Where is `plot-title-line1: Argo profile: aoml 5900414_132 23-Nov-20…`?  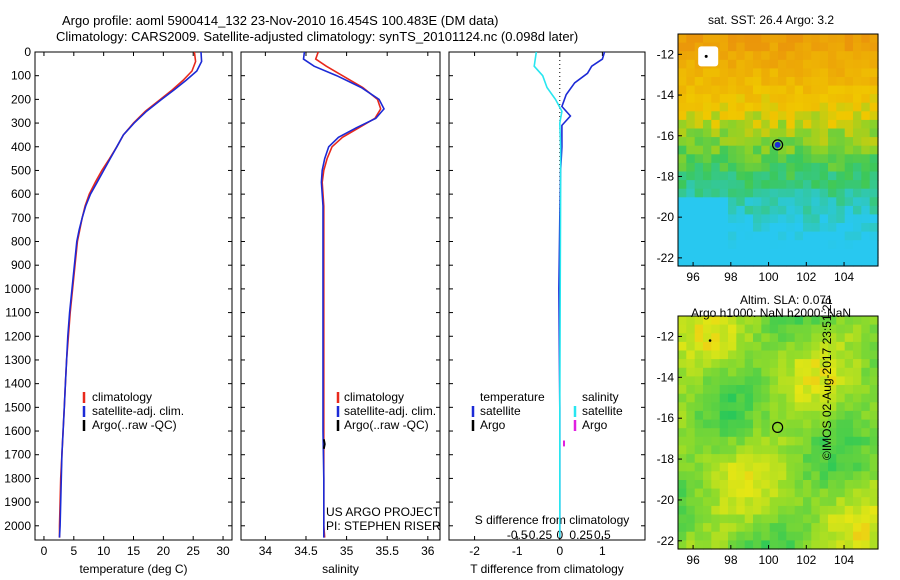 plot-title-line1: Argo profile: aoml 5900414_132 23-Nov-20… is located at coordinates (280, 20).